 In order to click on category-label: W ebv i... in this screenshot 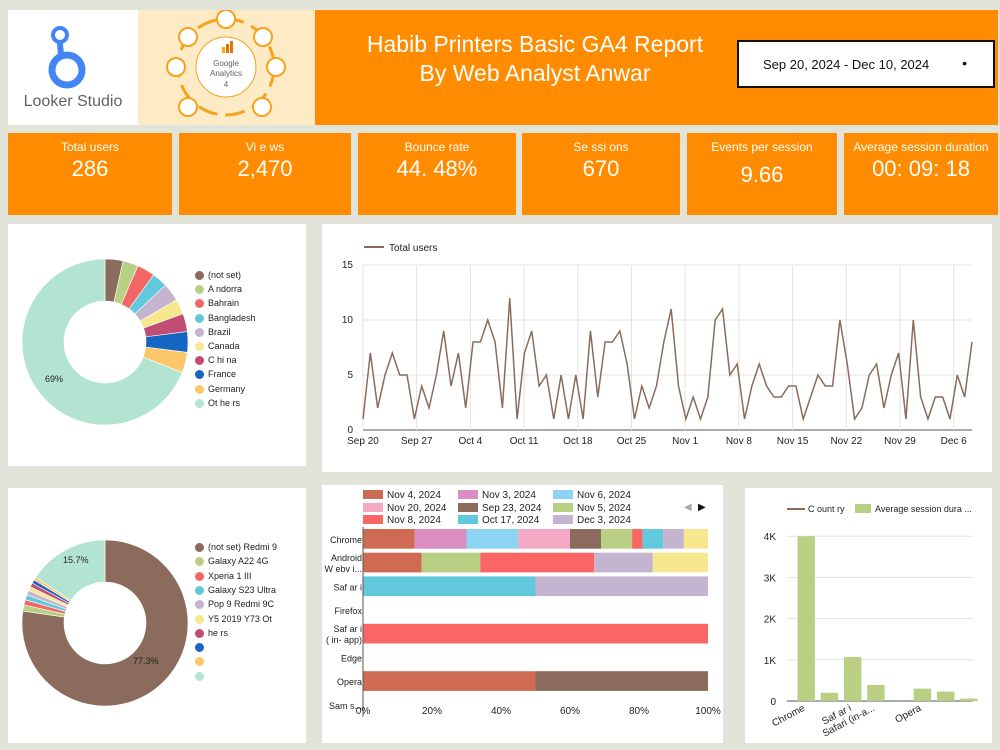, I will do `click(343, 569)`.